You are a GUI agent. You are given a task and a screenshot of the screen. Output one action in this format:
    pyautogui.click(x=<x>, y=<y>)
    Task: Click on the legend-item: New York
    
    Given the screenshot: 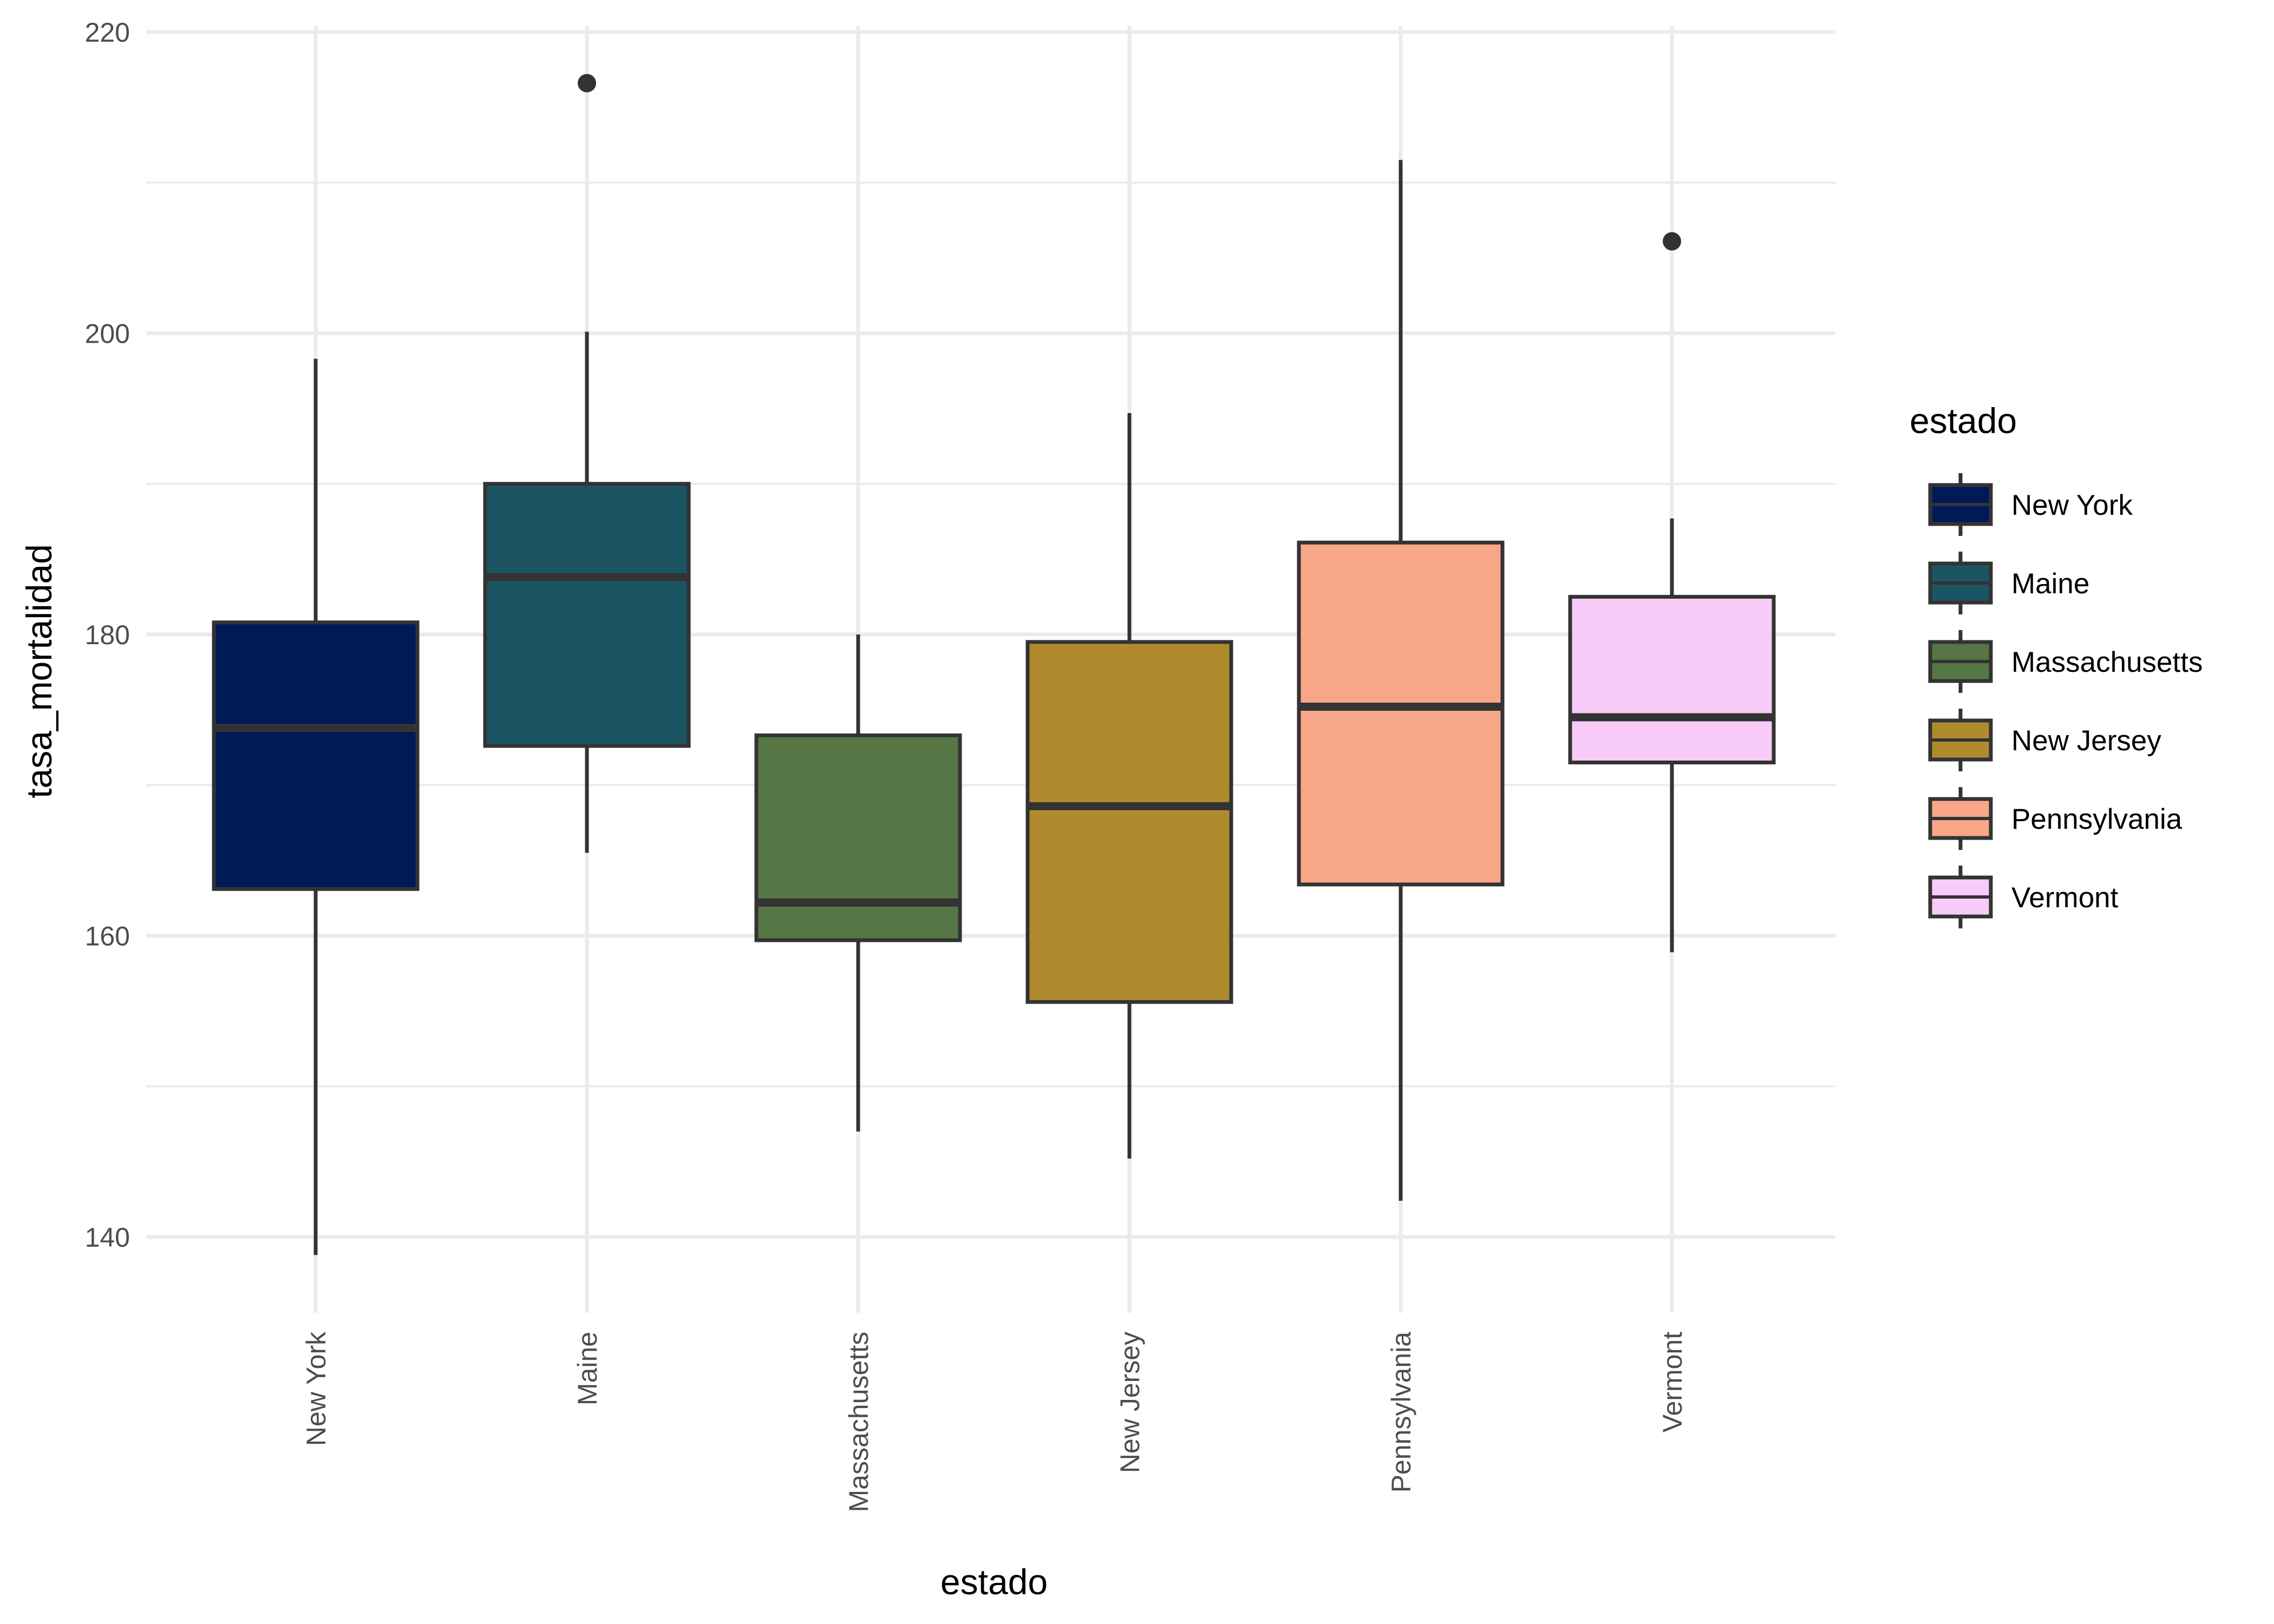 What is the action you would take?
    pyautogui.click(x=2031, y=505)
    